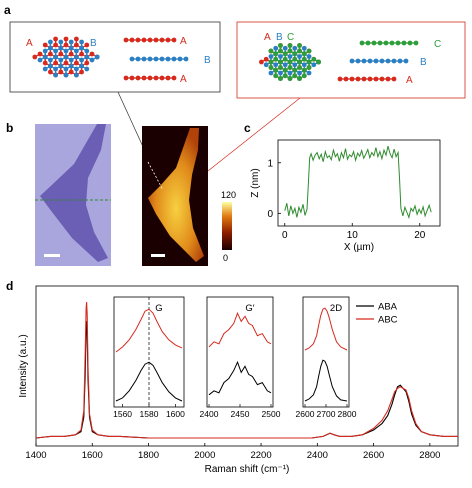  What do you see at coordinates (122, 414) in the screenshot?
I see `inset-x-tick-label: 1560` at bounding box center [122, 414].